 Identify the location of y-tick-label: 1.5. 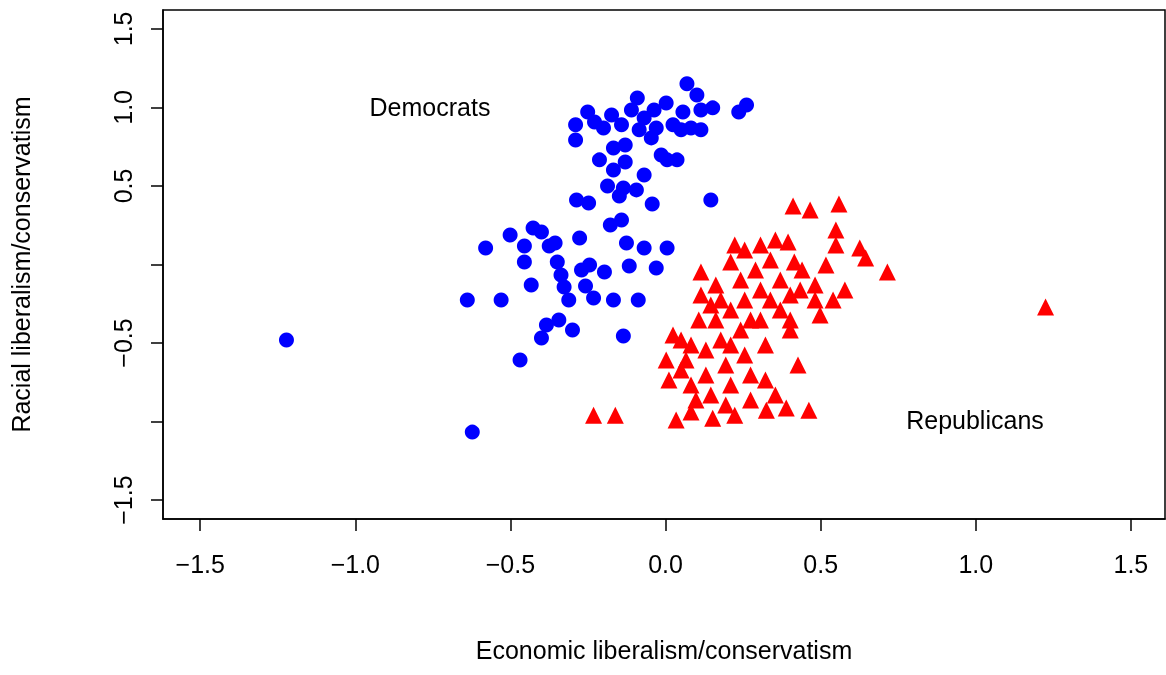
(122, 29).